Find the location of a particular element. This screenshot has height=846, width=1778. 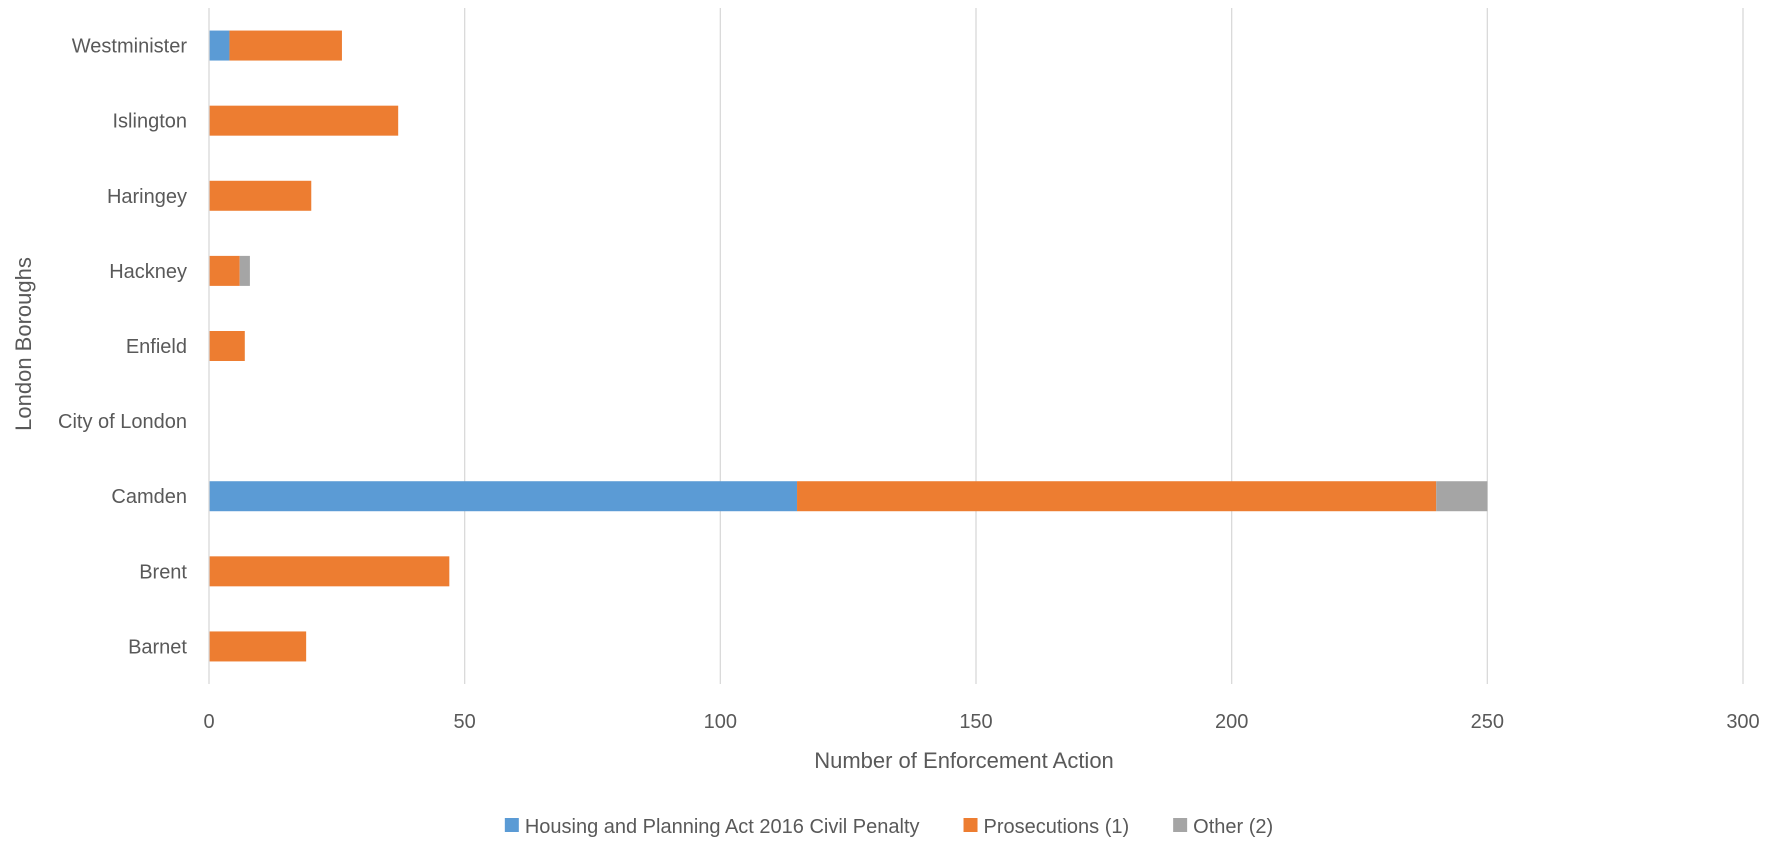

legend-item: Other (2) is located at coordinates (1223, 827).